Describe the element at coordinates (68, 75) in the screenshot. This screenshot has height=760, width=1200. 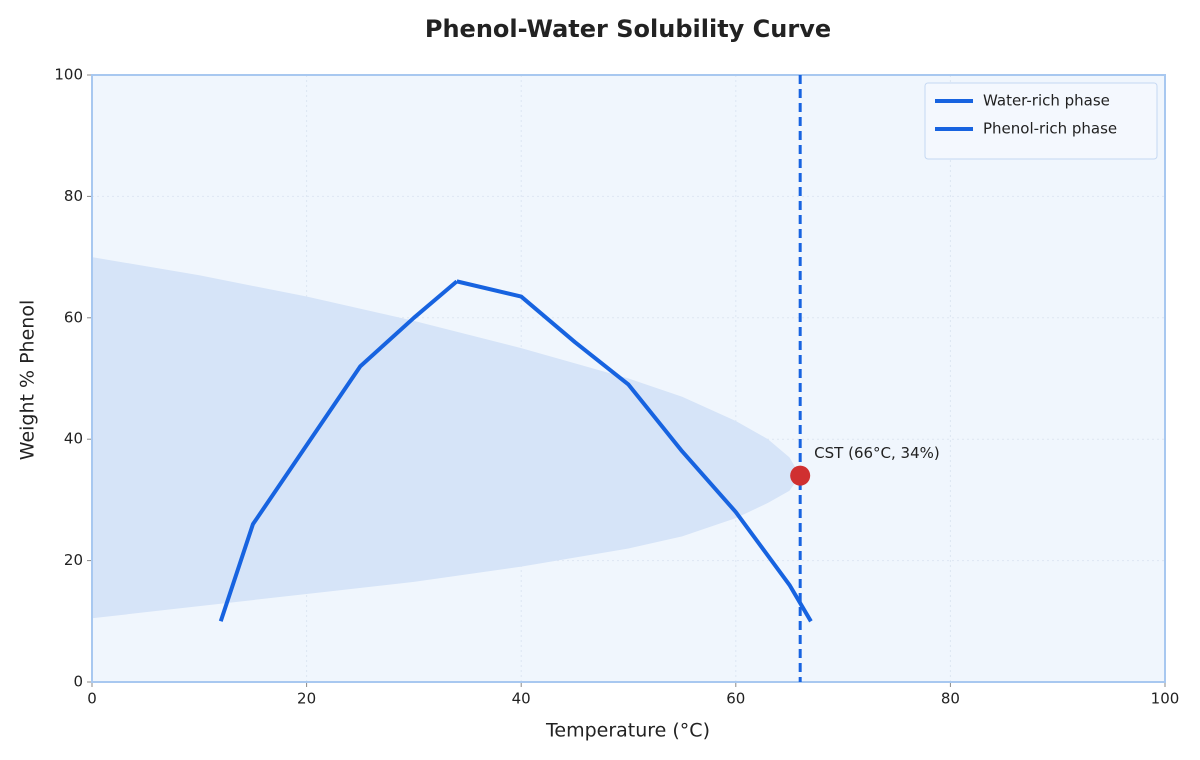
I see `y-tick-label: 100` at that location.